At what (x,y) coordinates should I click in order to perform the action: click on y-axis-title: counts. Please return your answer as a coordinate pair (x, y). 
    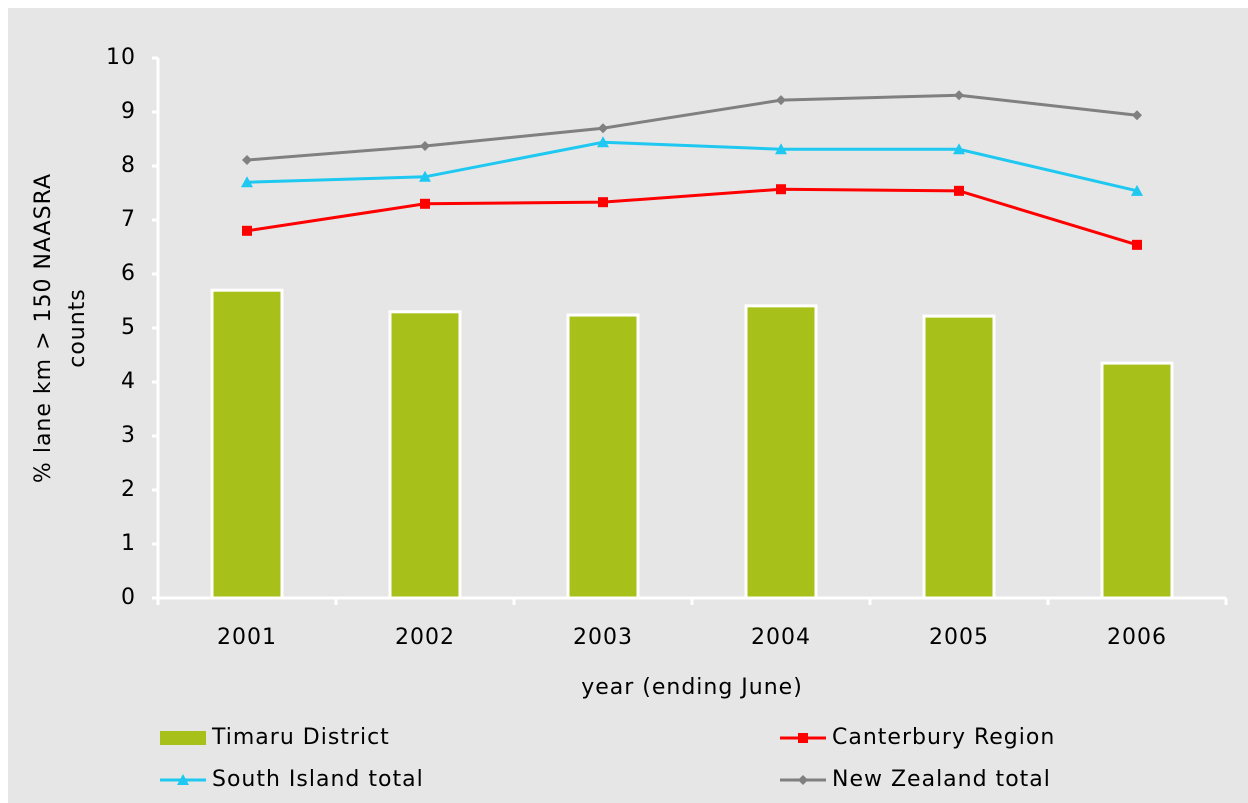
    Looking at the image, I should click on (77, 328).